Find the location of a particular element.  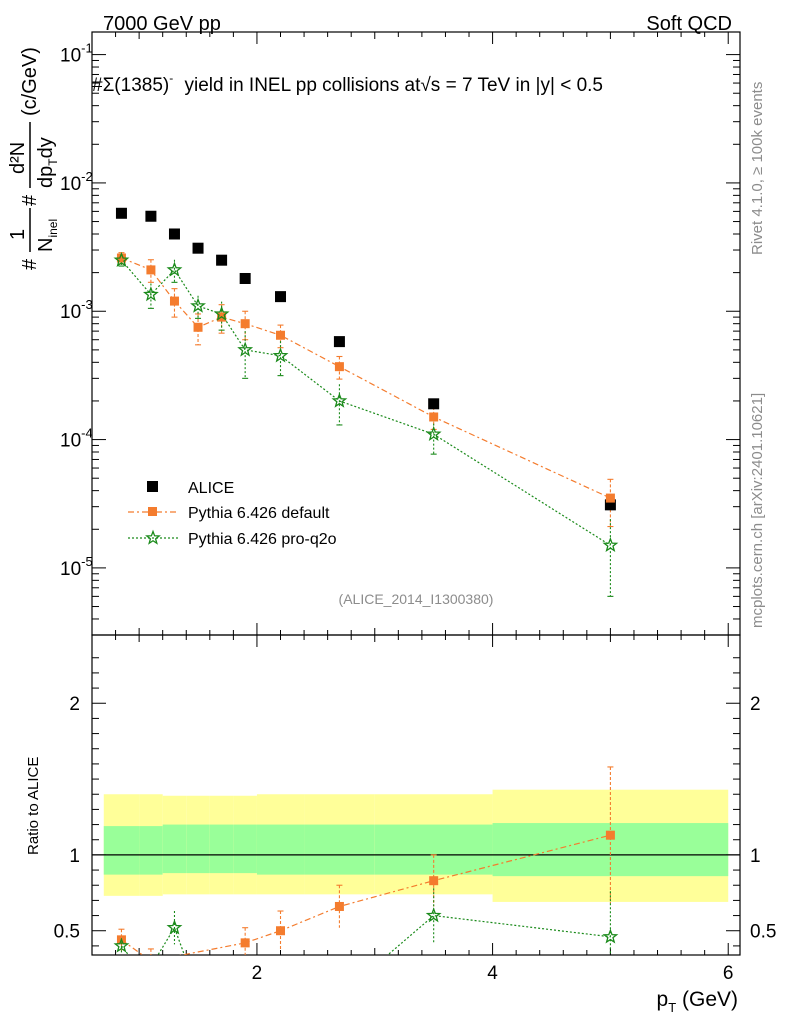

header-left: 7000 GeV pp is located at coordinates (162, 24).